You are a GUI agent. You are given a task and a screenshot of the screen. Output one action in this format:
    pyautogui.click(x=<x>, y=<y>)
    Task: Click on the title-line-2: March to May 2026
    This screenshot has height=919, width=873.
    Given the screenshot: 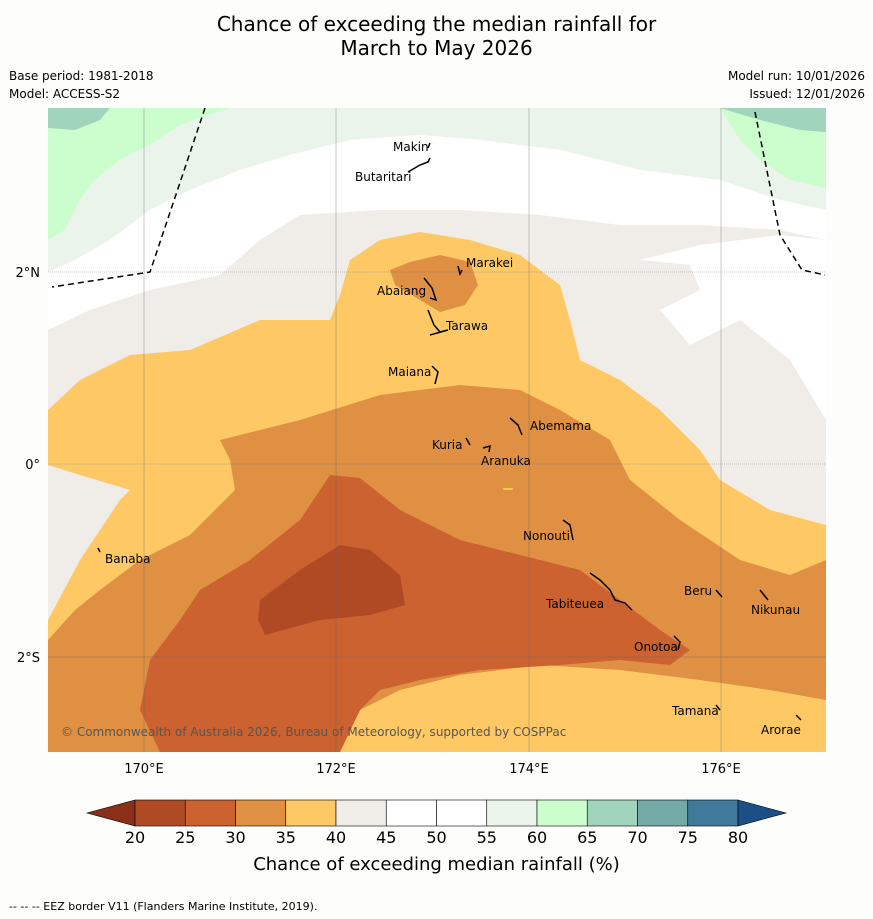 What is the action you would take?
    pyautogui.click(x=436, y=48)
    